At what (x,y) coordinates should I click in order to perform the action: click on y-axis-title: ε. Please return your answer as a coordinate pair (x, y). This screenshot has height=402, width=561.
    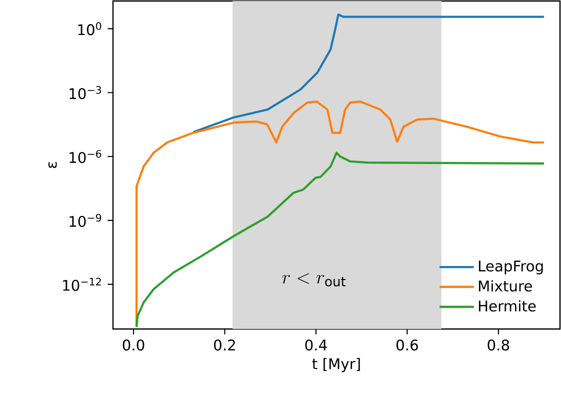
    Looking at the image, I should click on (52, 165).